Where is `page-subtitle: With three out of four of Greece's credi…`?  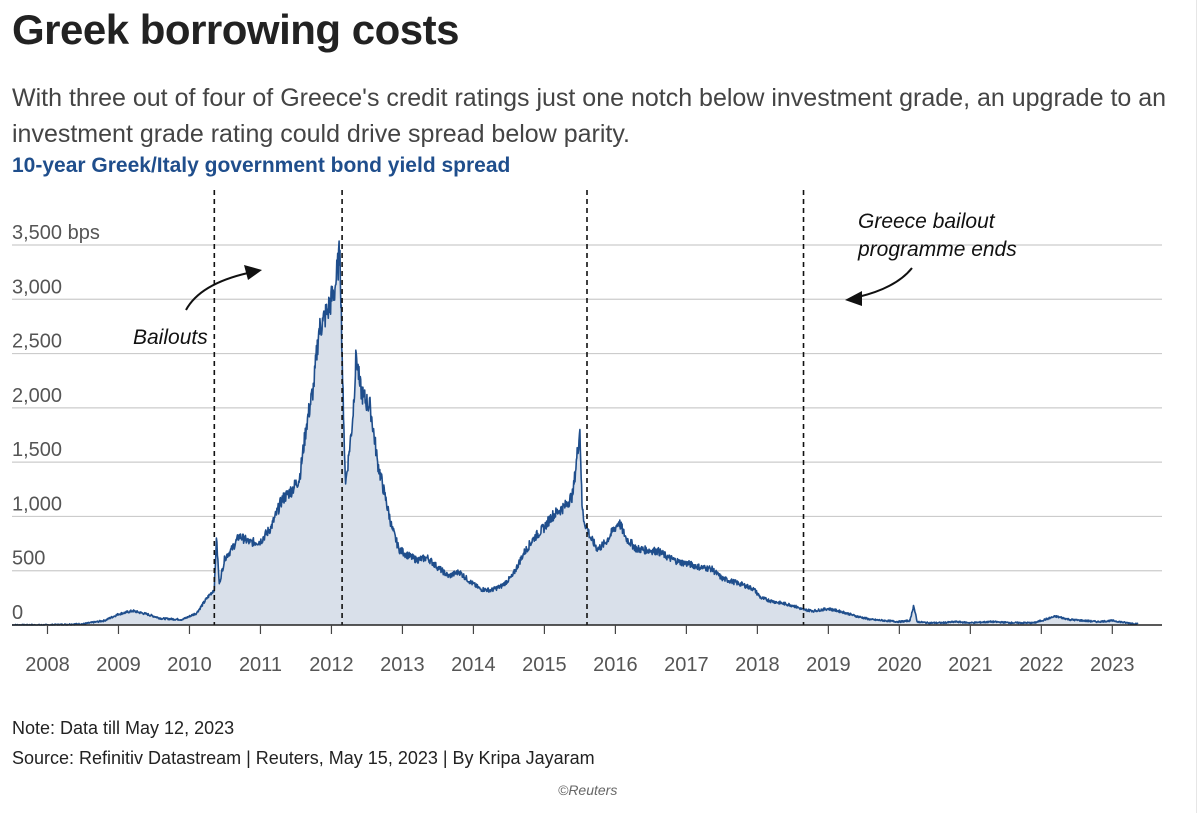
page-subtitle: With three out of four of Greece's credi… is located at coordinates (589, 116).